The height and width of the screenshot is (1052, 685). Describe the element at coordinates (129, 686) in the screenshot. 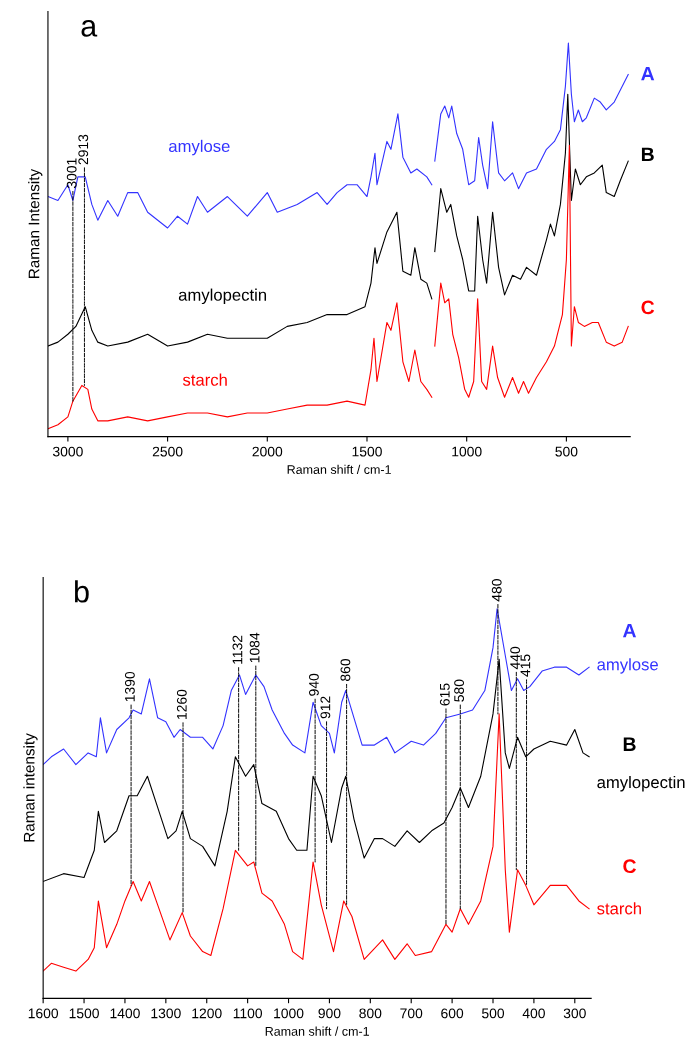

I see `annotation: 1390` at that location.